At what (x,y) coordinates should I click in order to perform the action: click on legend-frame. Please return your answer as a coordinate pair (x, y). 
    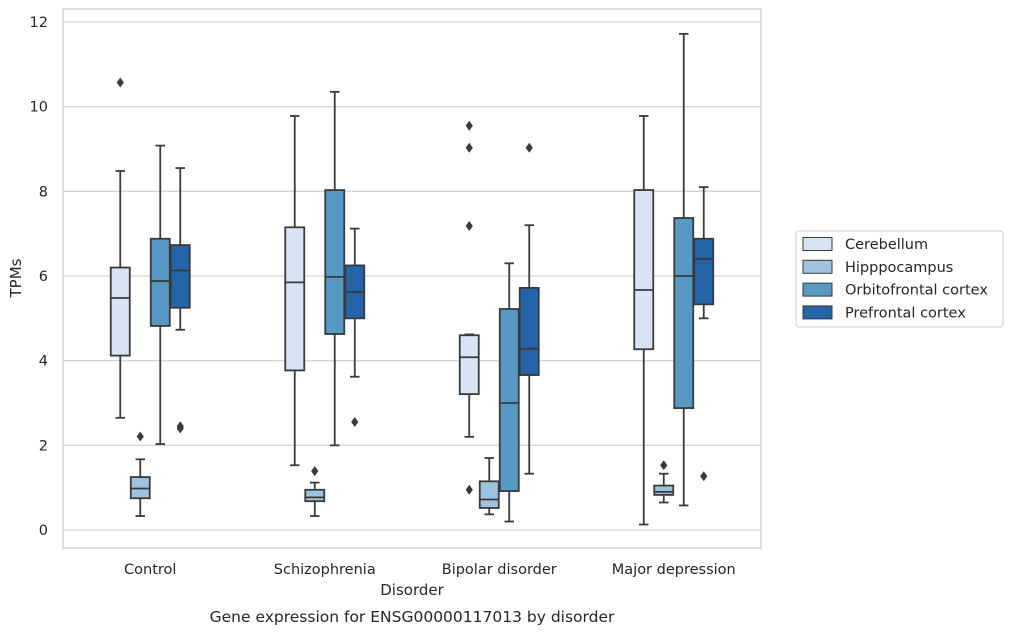
    Looking at the image, I should click on (899, 279).